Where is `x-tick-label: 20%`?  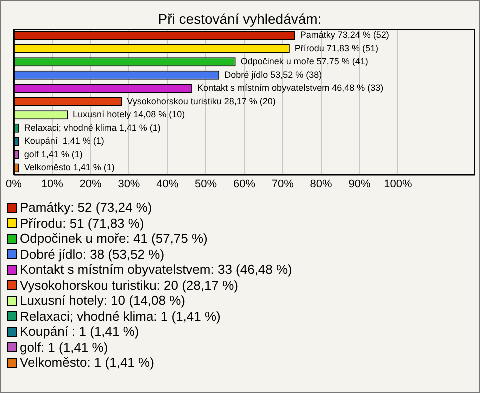 x-tick-label: 20% is located at coordinates (91, 184).